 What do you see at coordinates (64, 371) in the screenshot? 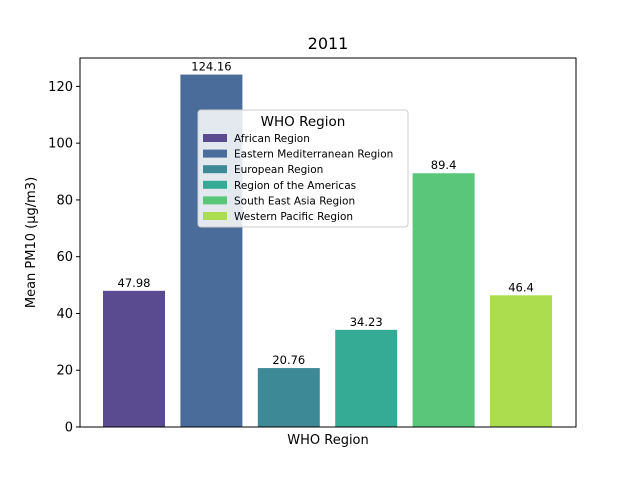
I see `y-tick-label-1: 20` at bounding box center [64, 371].